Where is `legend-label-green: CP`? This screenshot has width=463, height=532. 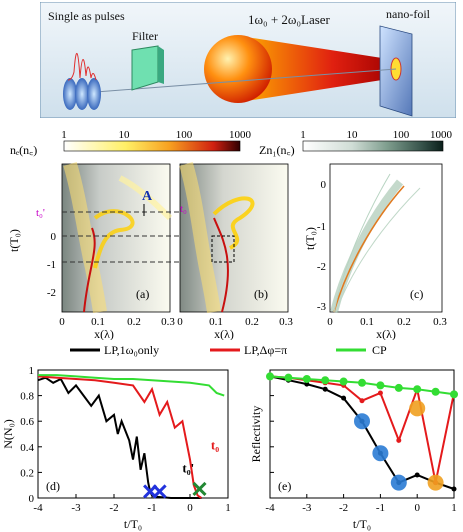 legend-label-green: CP is located at coordinates (379, 350).